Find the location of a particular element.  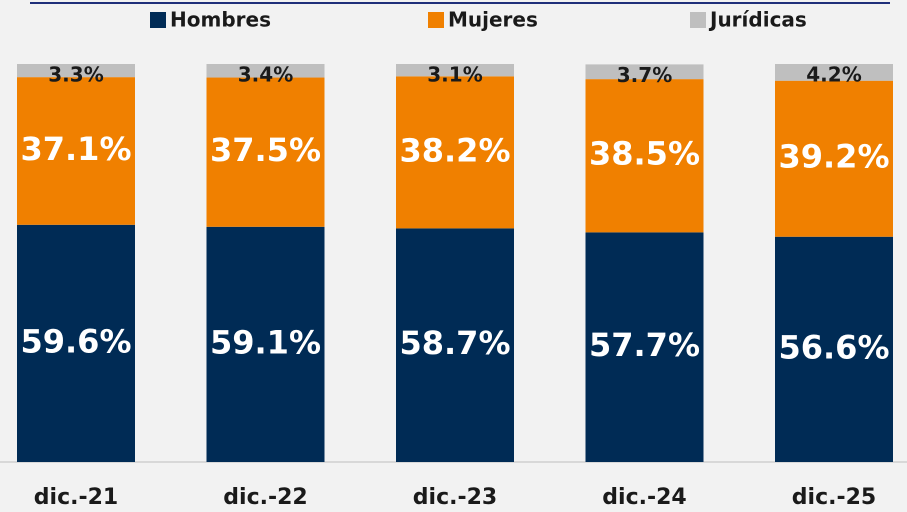

x-tick-label: dic.-24 is located at coordinates (644, 497).